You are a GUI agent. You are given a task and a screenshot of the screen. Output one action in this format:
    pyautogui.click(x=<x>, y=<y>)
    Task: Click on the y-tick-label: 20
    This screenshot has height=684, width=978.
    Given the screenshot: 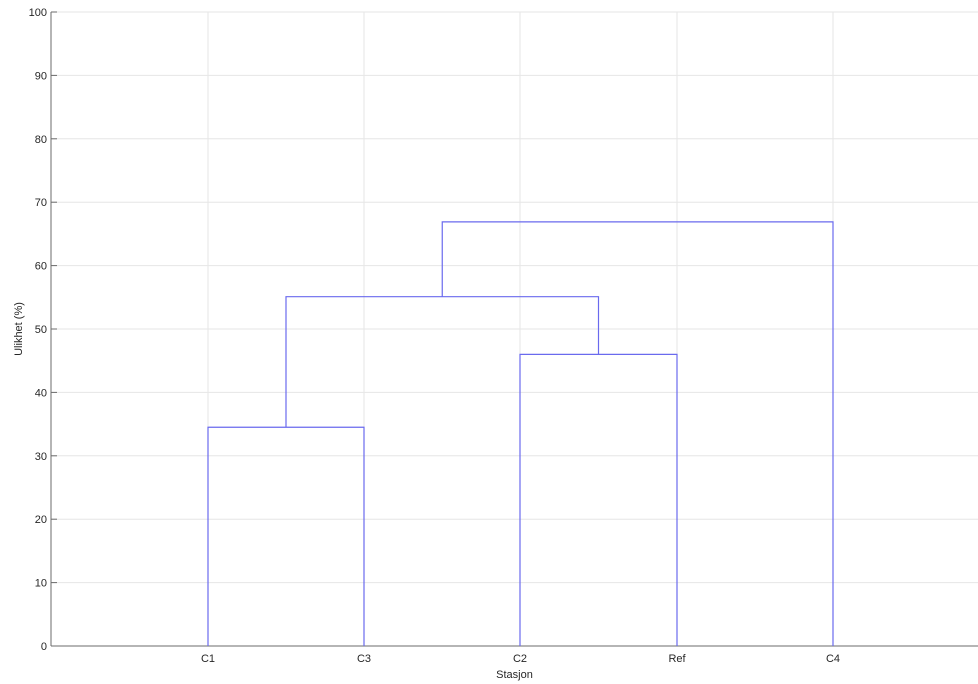 What is the action you would take?
    pyautogui.click(x=41, y=520)
    